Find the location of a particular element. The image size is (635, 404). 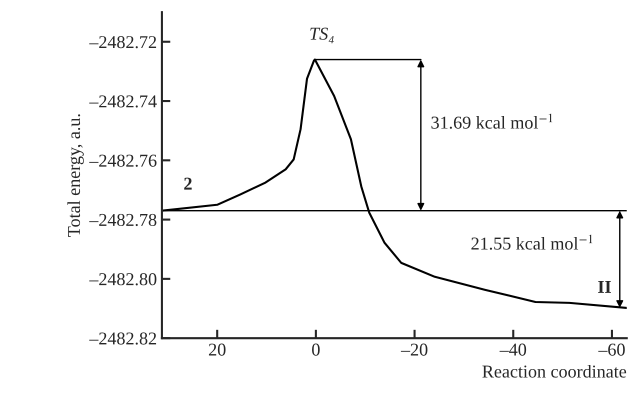

annotation: 31.69 kcal mol$^{−1}$ is located at coordinates (491, 121).